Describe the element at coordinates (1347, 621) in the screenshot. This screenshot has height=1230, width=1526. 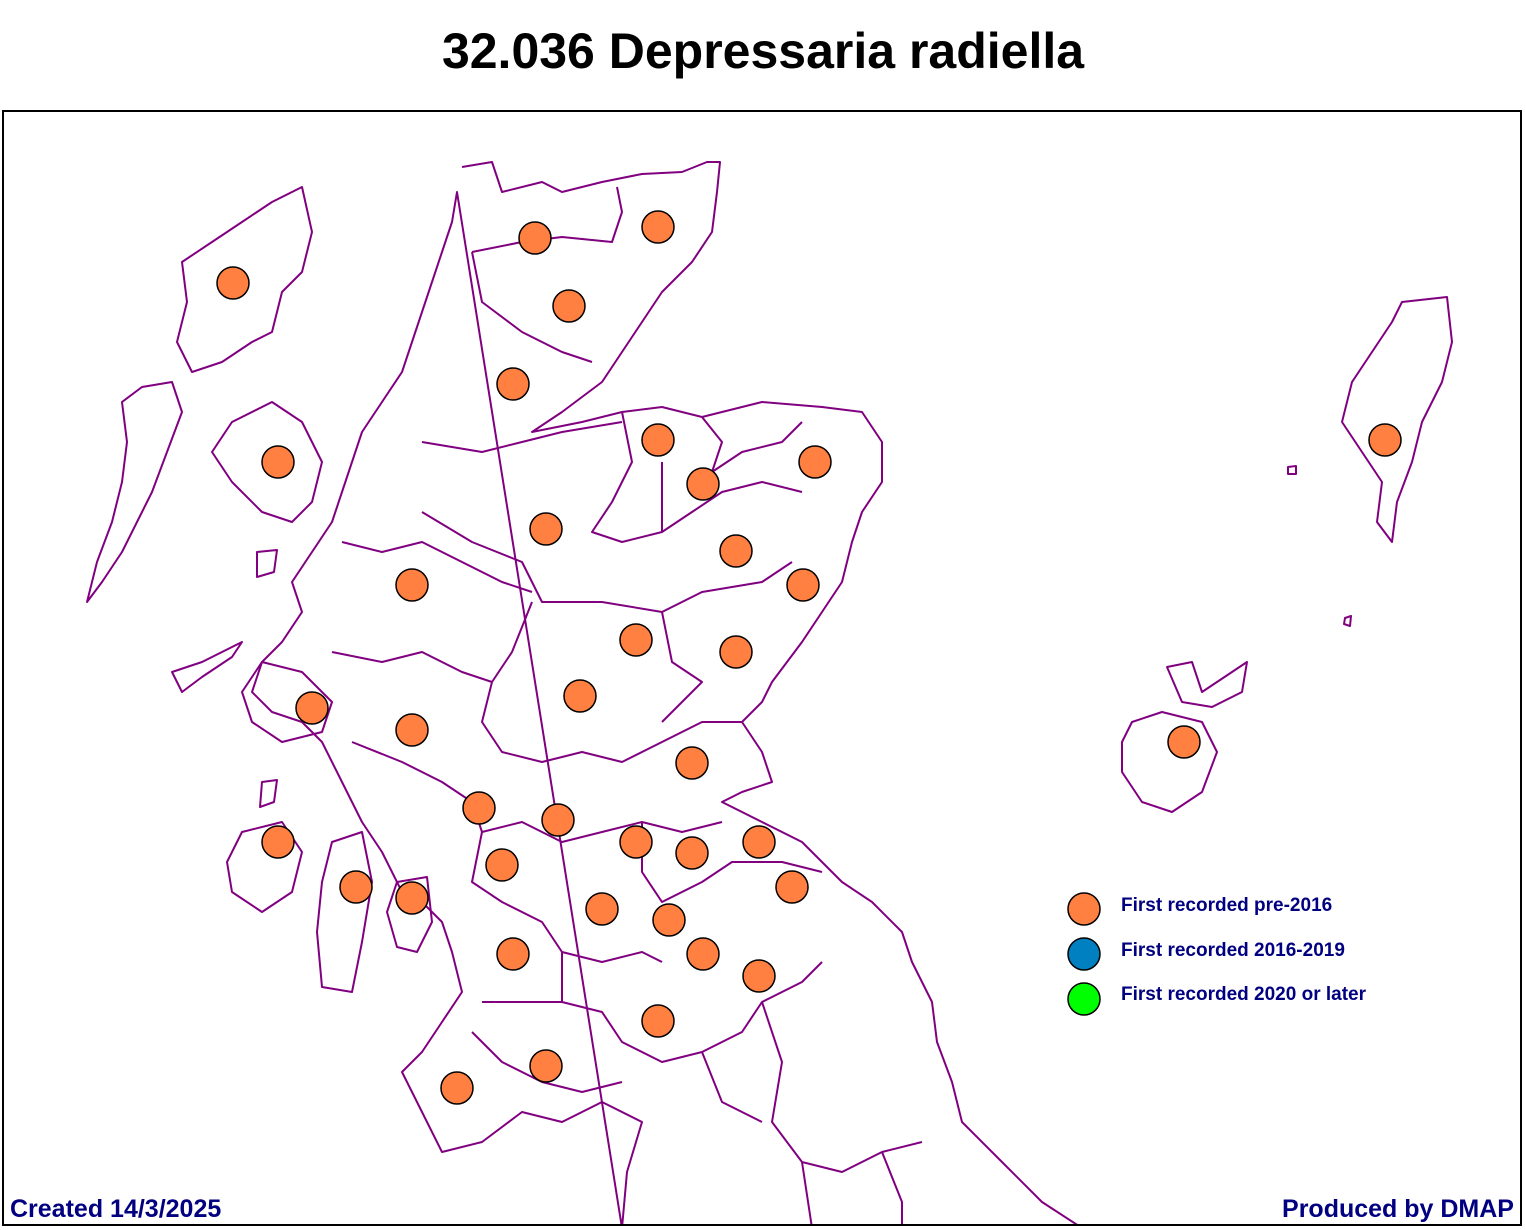
I see `island-outline-fair-isle` at that location.